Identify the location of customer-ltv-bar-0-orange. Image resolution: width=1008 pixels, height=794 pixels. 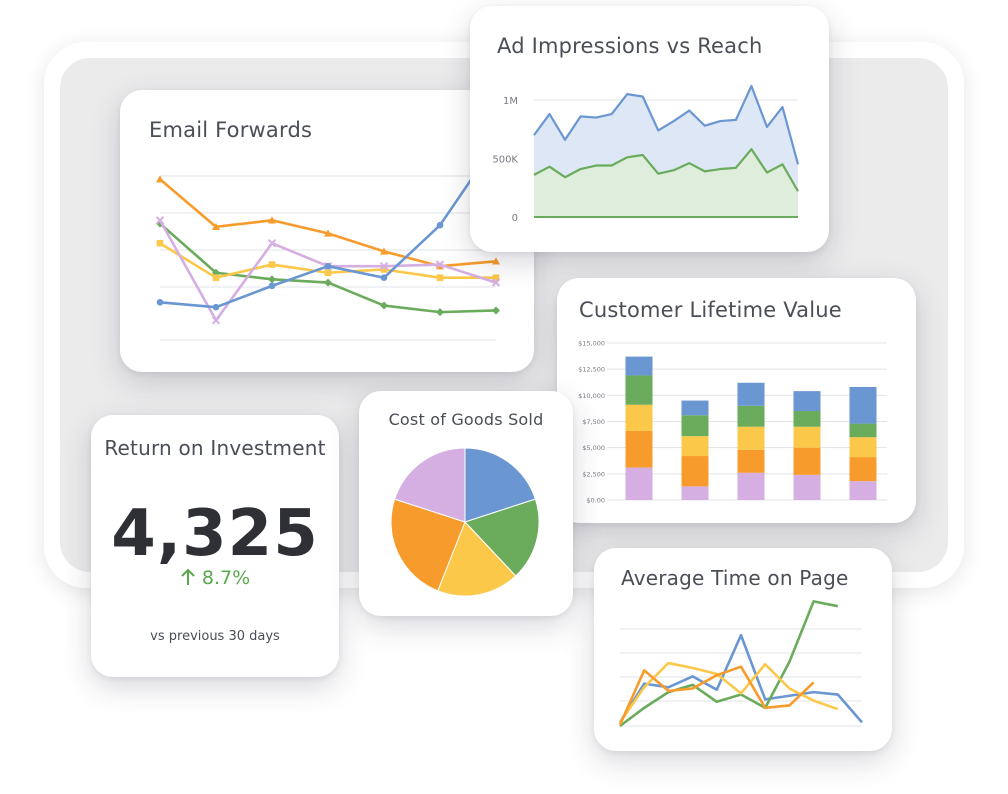
(639, 449).